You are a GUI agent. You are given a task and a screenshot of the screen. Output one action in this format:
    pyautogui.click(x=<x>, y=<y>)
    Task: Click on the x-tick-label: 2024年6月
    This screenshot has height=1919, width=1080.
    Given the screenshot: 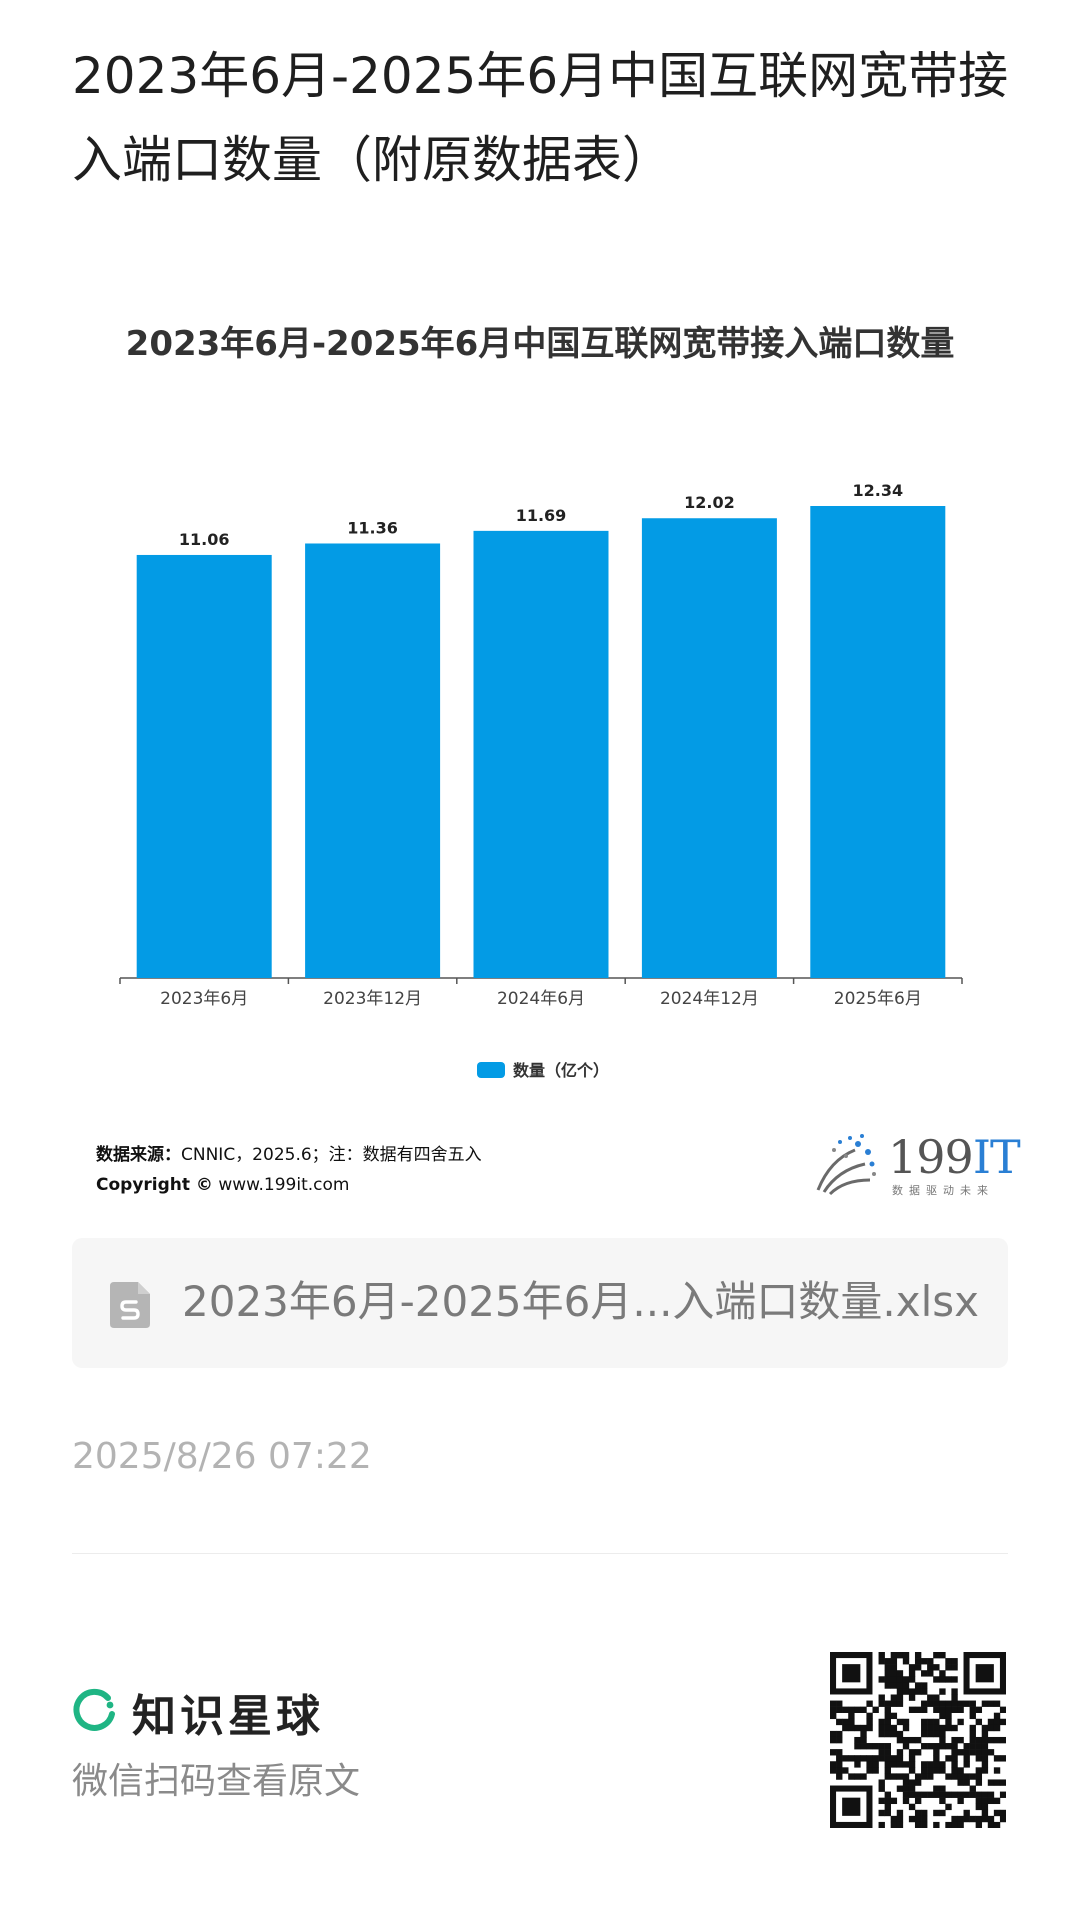 What is the action you would take?
    pyautogui.click(x=541, y=999)
    